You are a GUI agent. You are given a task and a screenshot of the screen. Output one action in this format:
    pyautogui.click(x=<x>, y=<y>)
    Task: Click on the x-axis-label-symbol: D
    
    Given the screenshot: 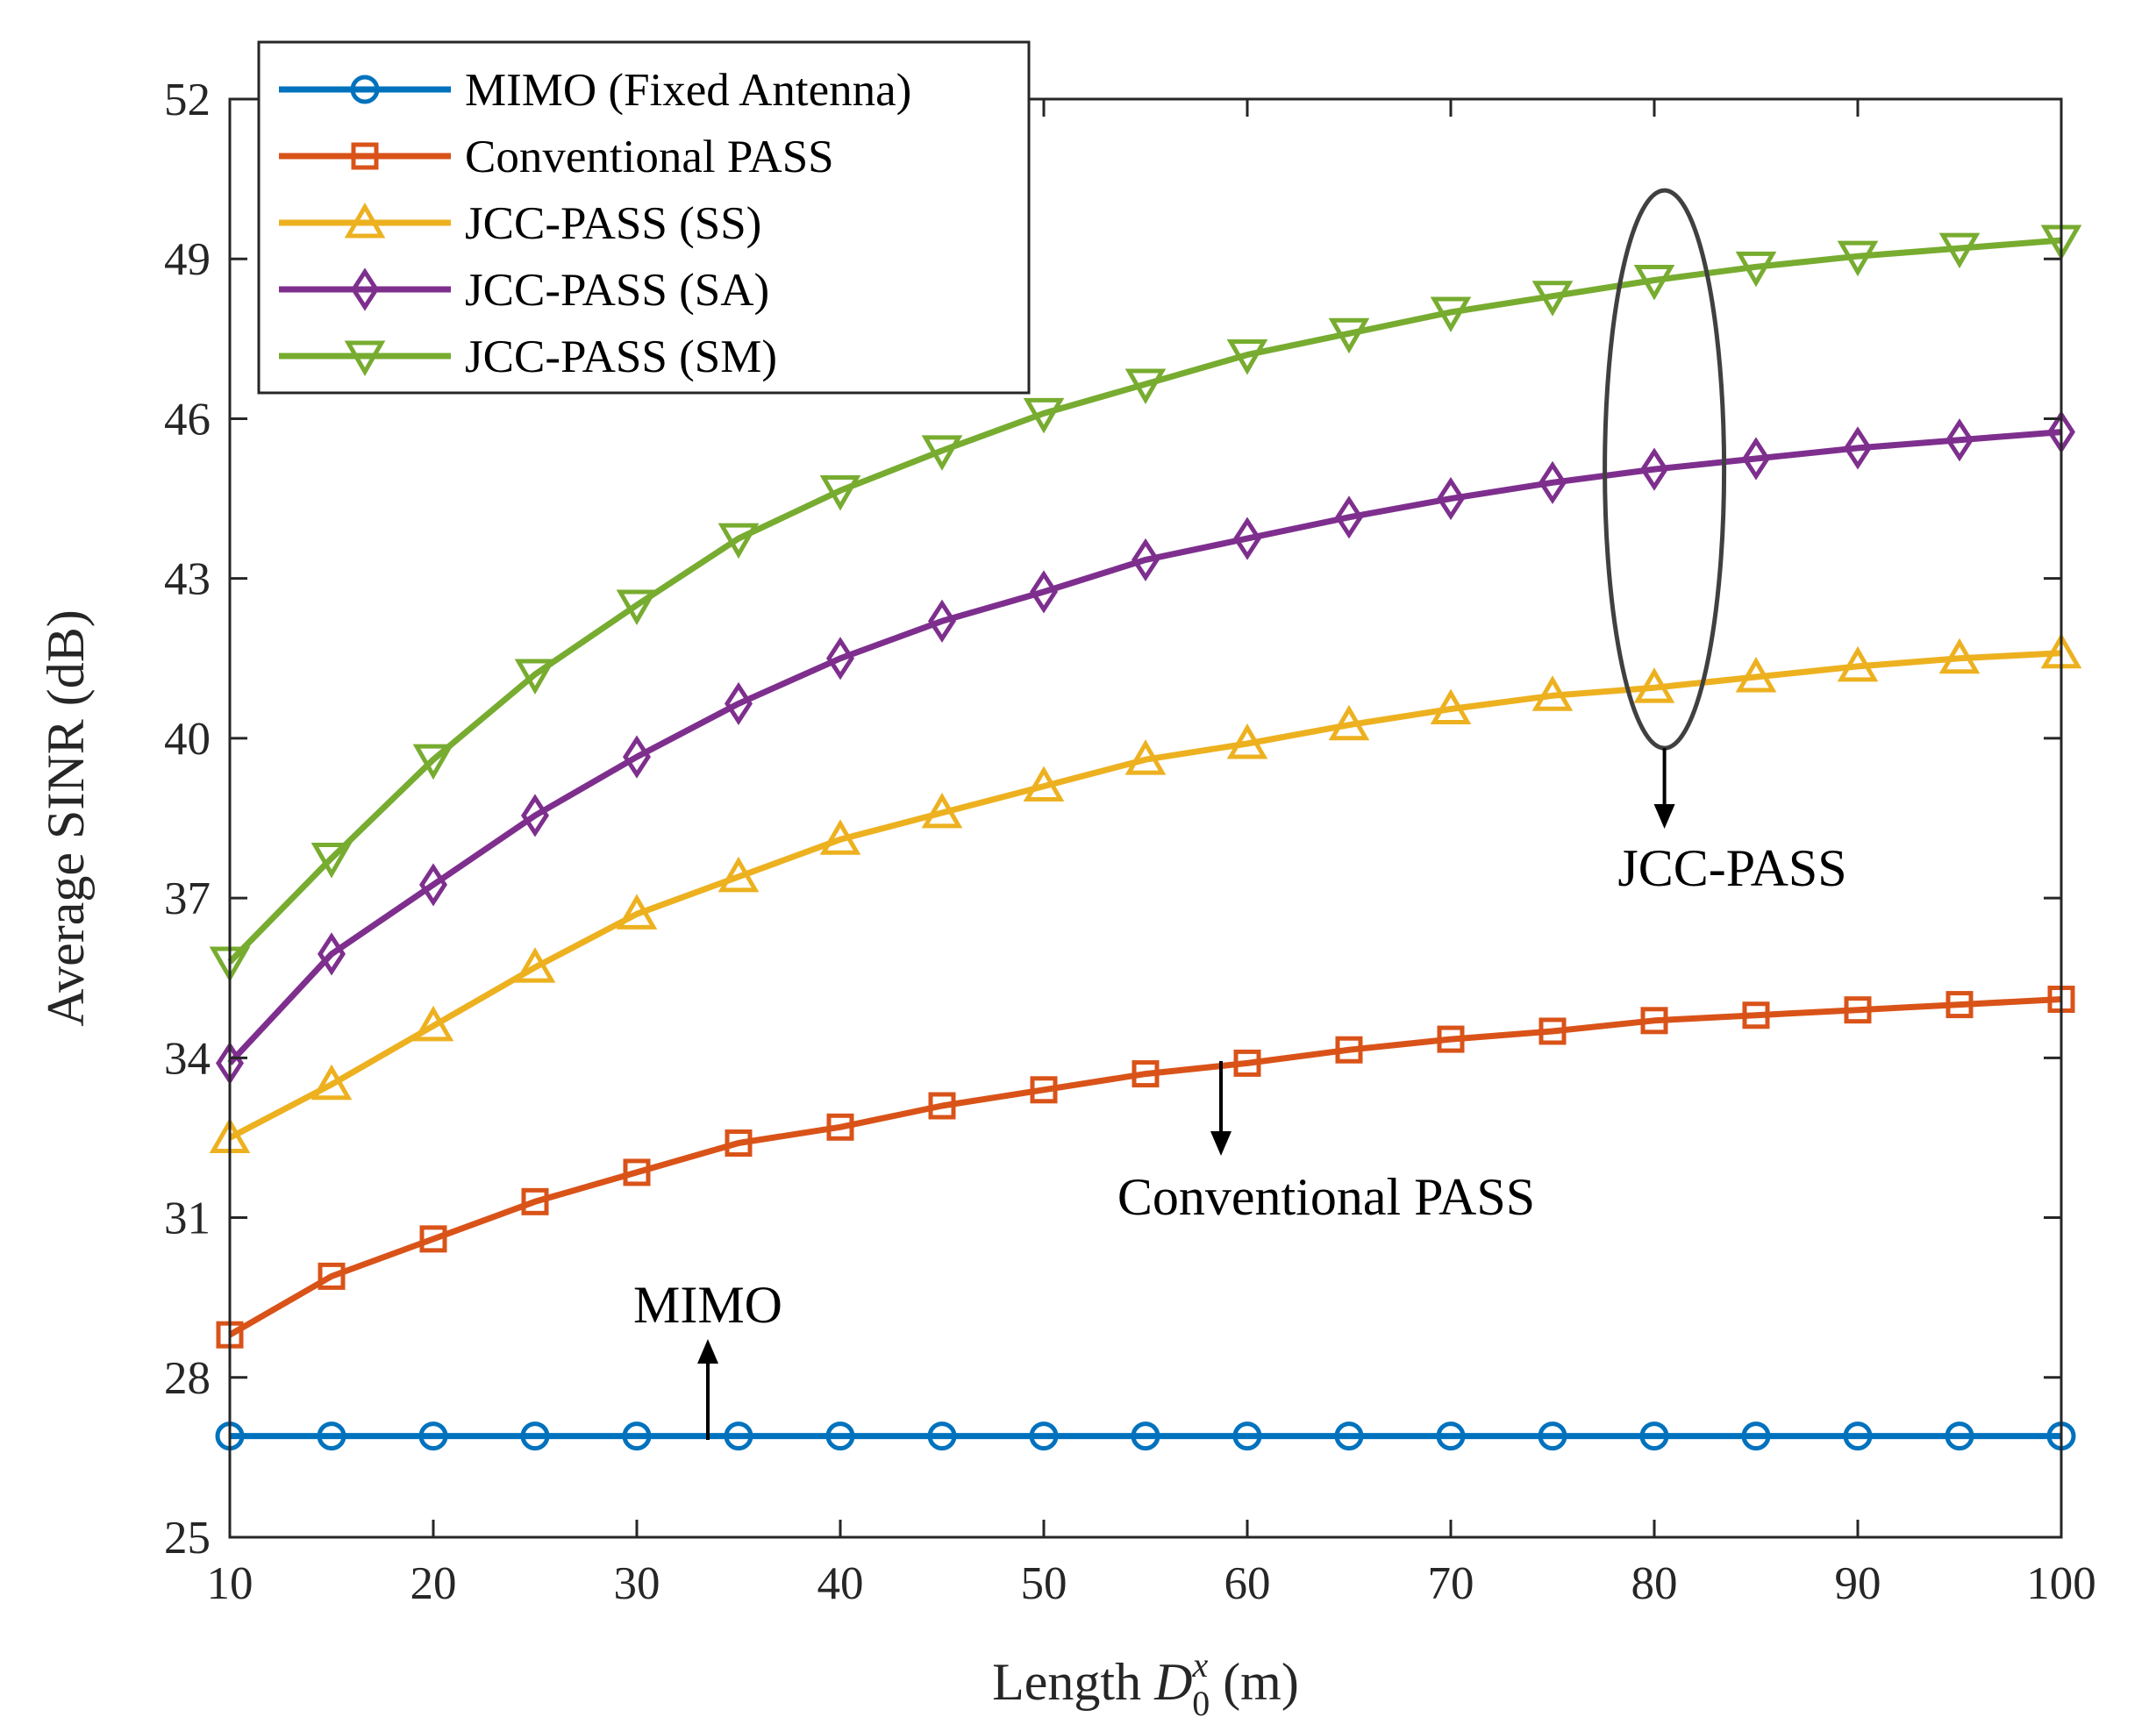 What is the action you would take?
    pyautogui.click(x=1172, y=1682)
    